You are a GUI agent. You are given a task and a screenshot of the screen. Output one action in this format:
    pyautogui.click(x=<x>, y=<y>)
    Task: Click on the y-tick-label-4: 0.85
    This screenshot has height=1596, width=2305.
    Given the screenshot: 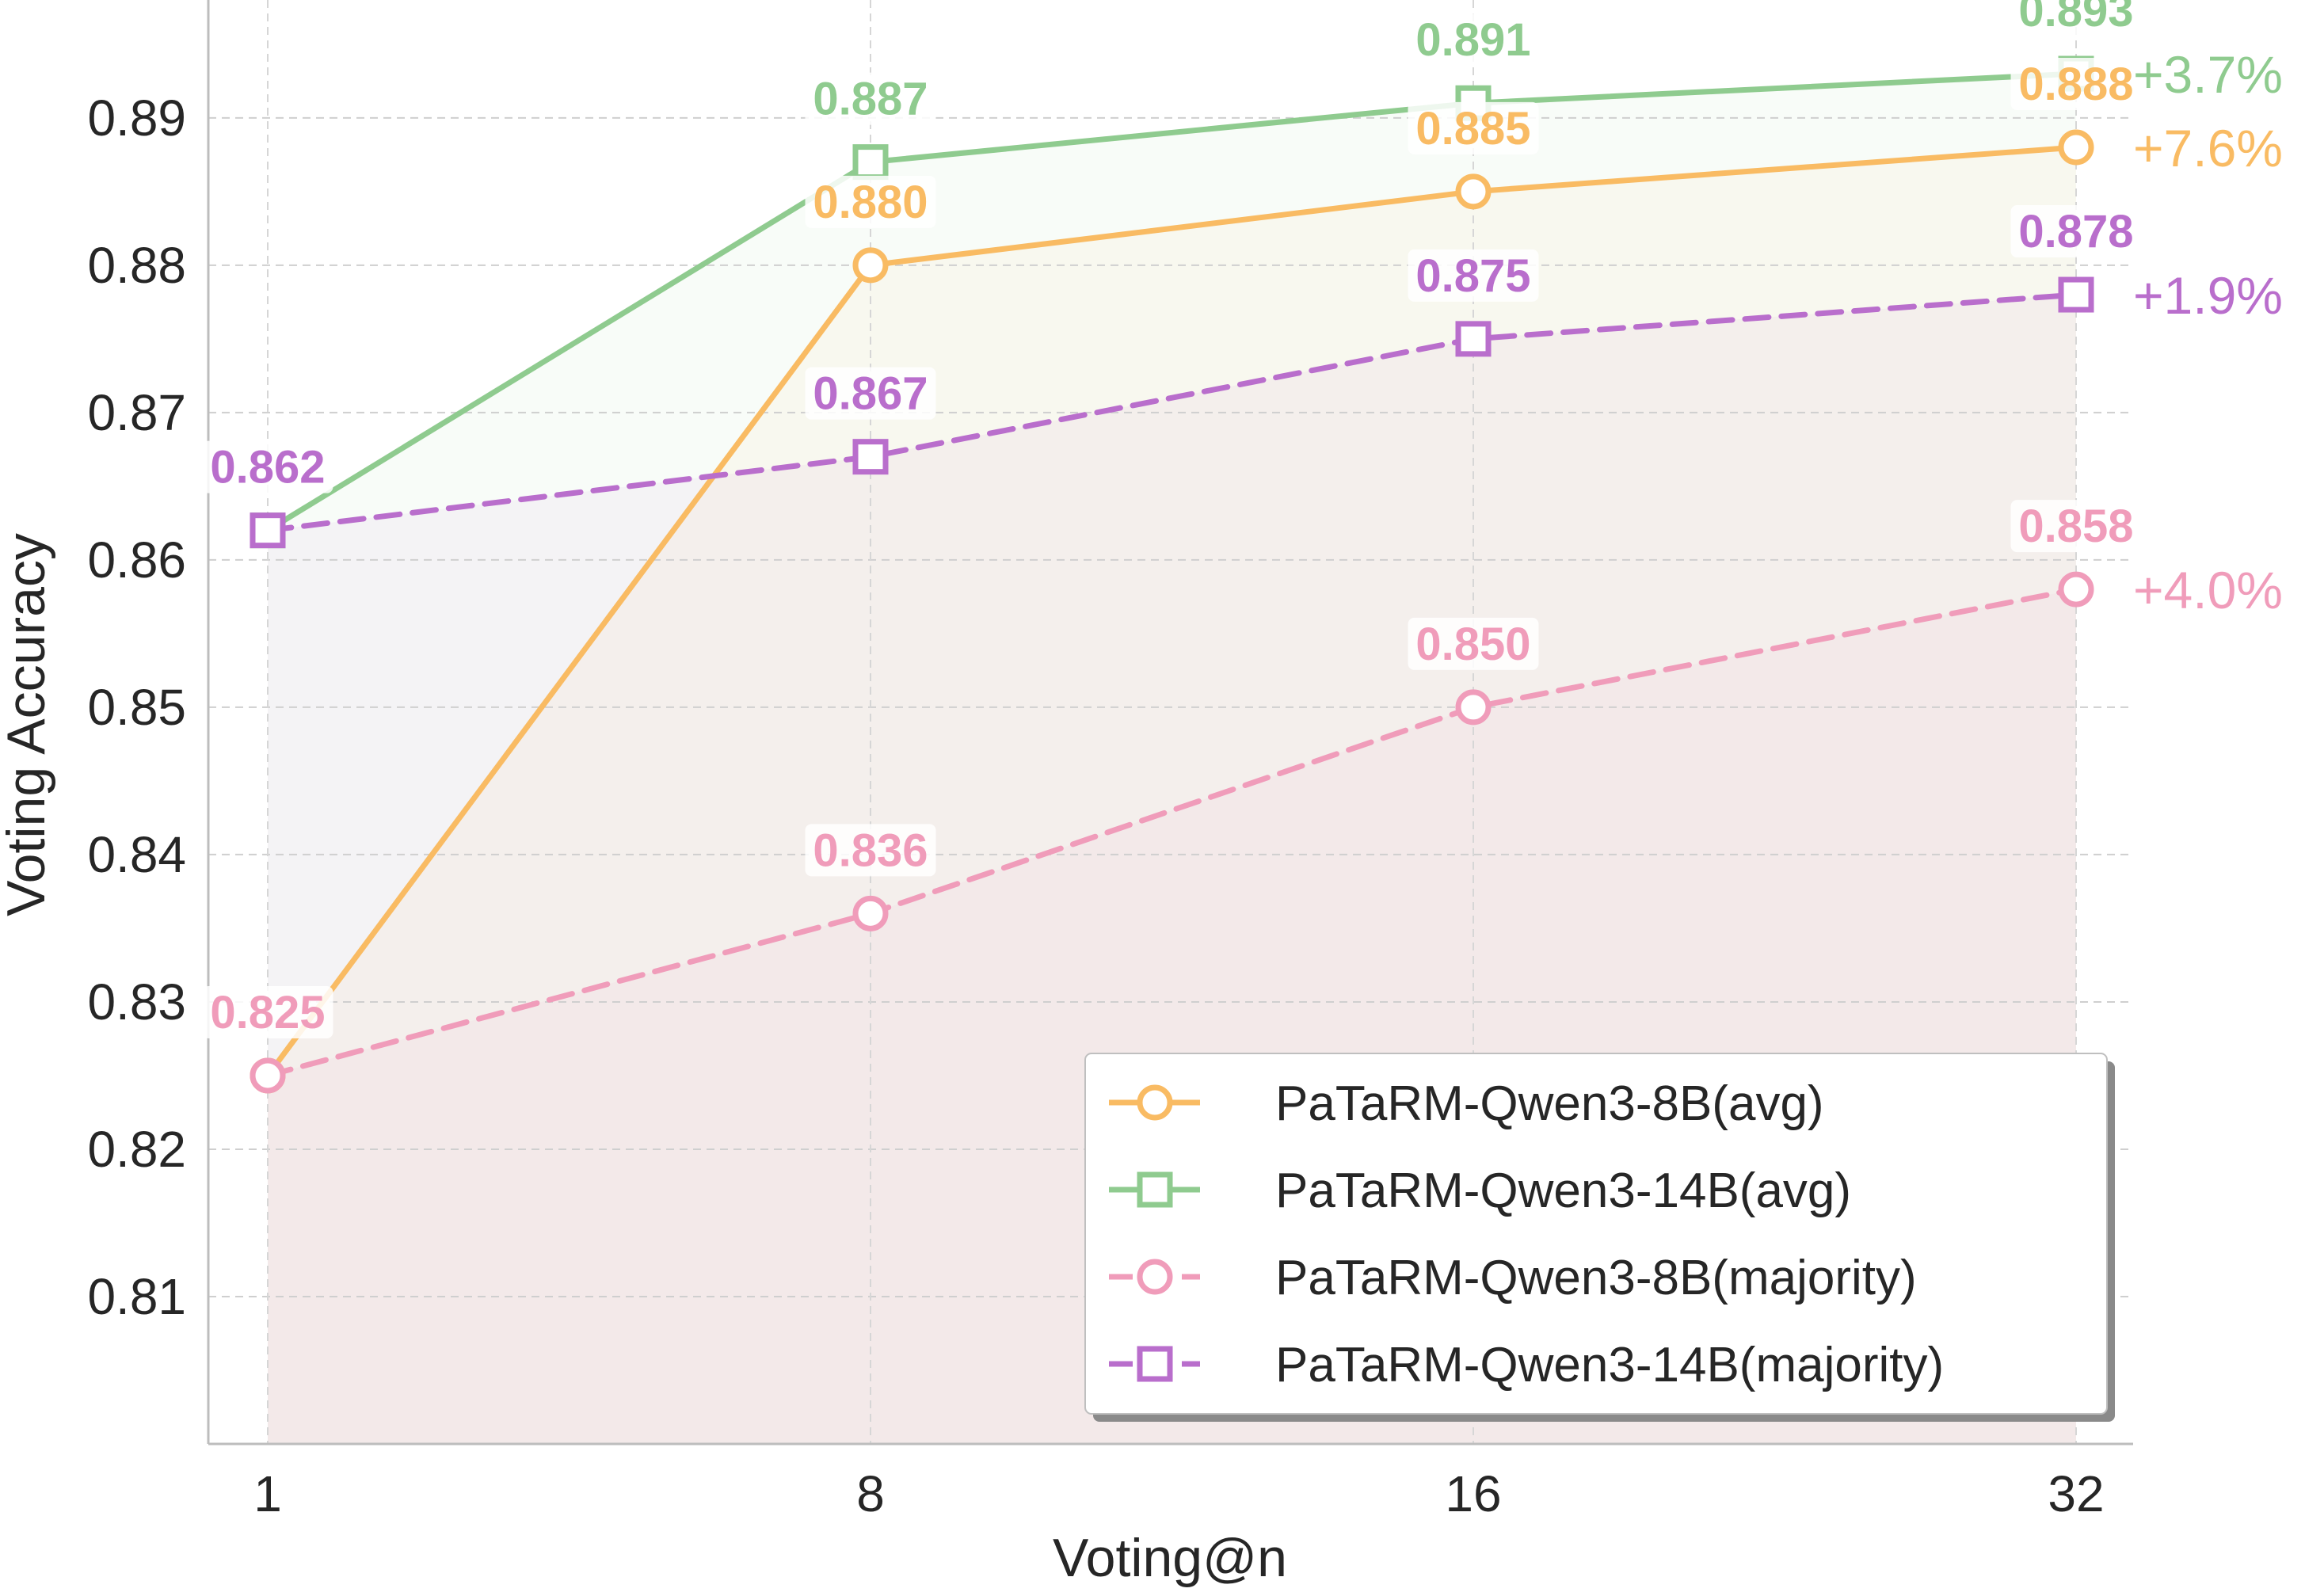 What is the action you would take?
    pyautogui.click(x=136, y=707)
    